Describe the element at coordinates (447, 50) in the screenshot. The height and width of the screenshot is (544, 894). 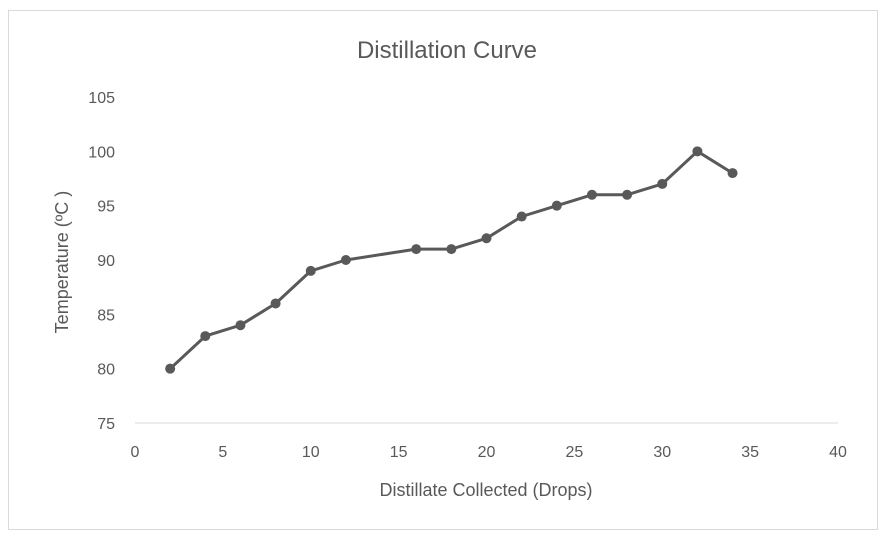
I see `chart-title: Distillation Curve` at that location.